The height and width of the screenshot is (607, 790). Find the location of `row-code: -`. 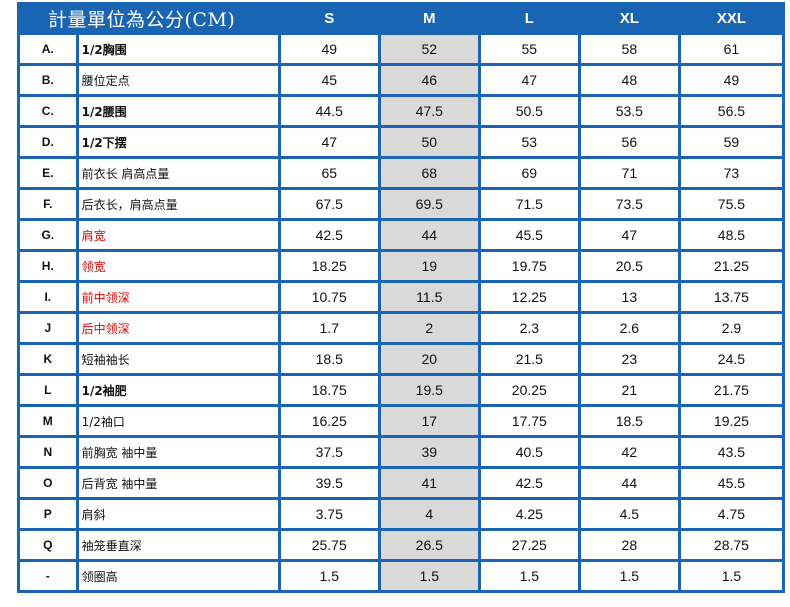

row-code: - is located at coordinates (48, 576).